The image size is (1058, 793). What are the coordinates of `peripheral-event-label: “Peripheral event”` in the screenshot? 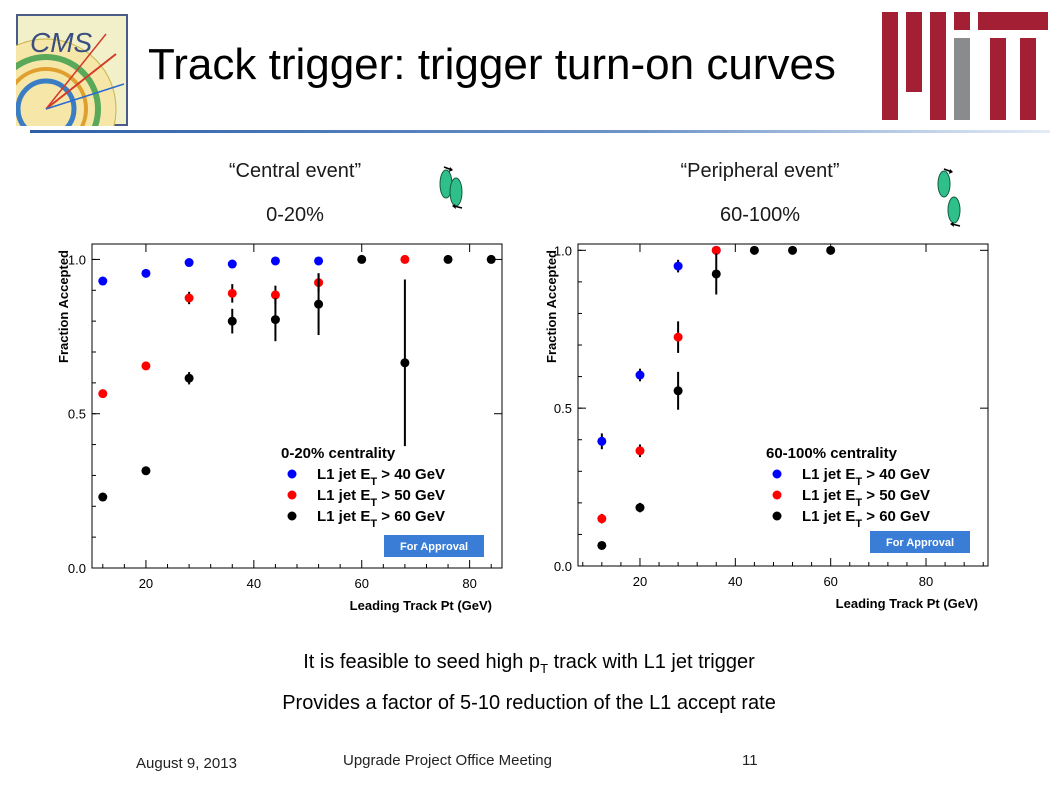 It's located at (760, 171).